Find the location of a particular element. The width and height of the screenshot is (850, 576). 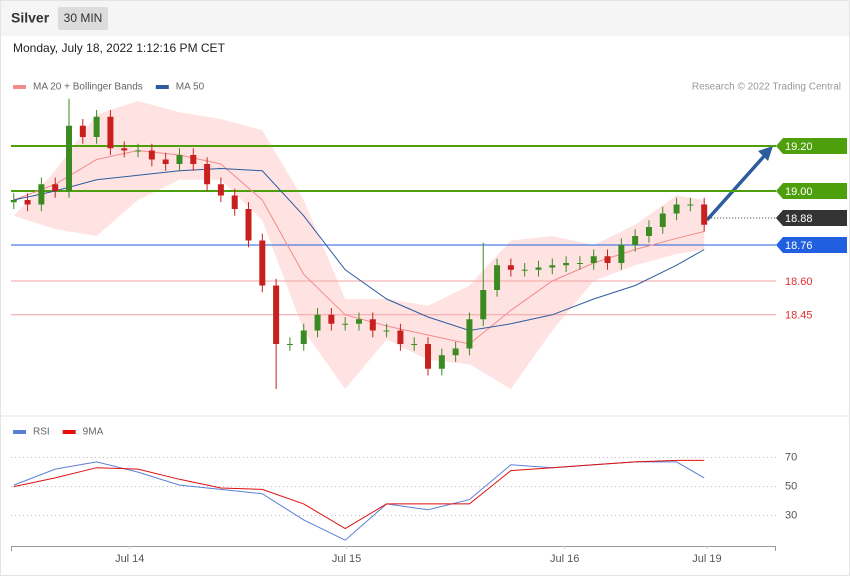

y-tick-label: 50 is located at coordinates (791, 486).